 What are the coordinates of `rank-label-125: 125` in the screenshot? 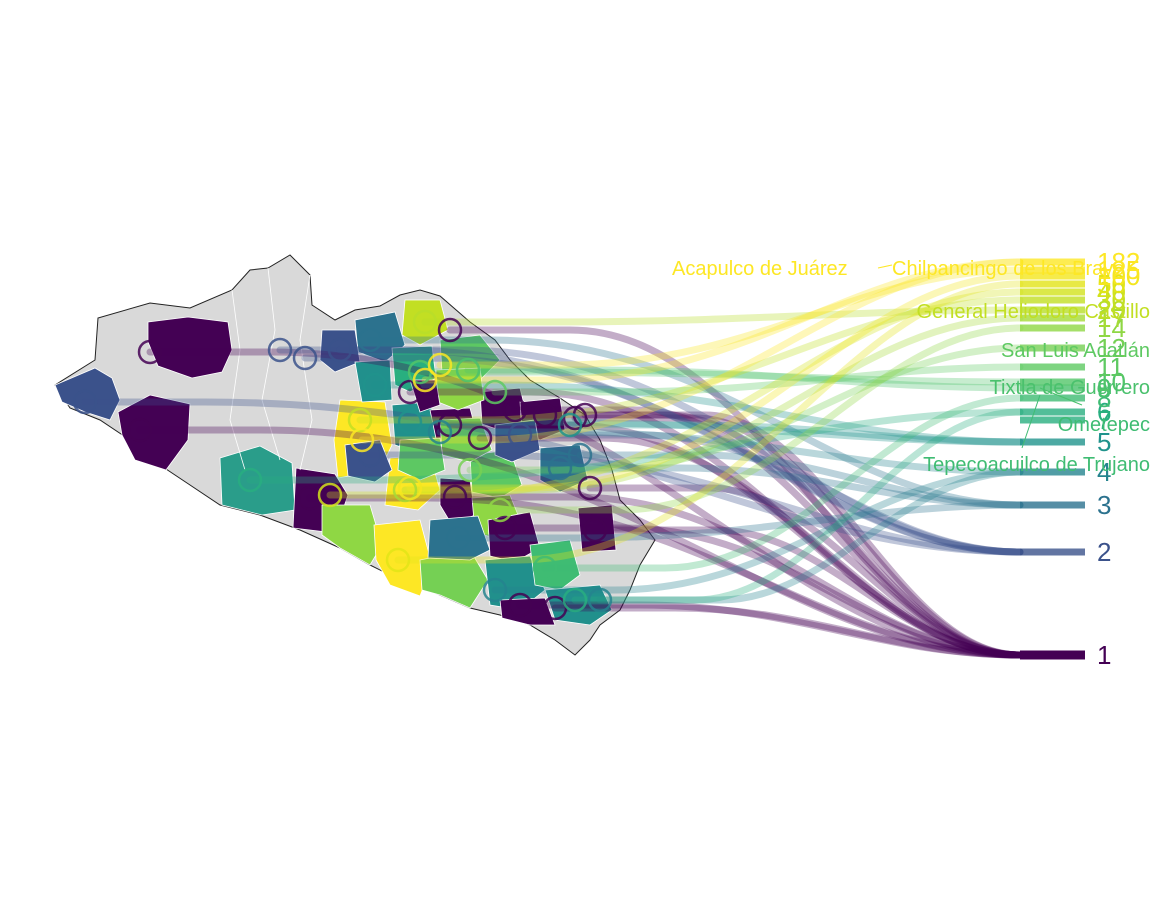 It's located at (1118, 270).